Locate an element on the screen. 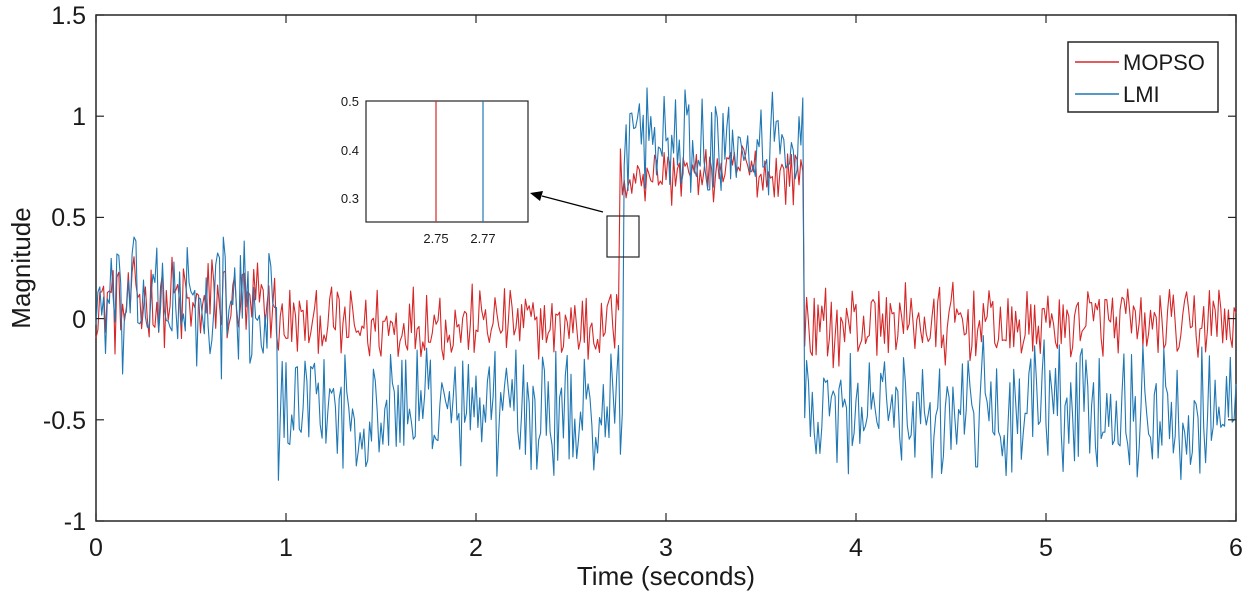 The image size is (1250, 595). x-tick-label: 3 is located at coordinates (666, 548).